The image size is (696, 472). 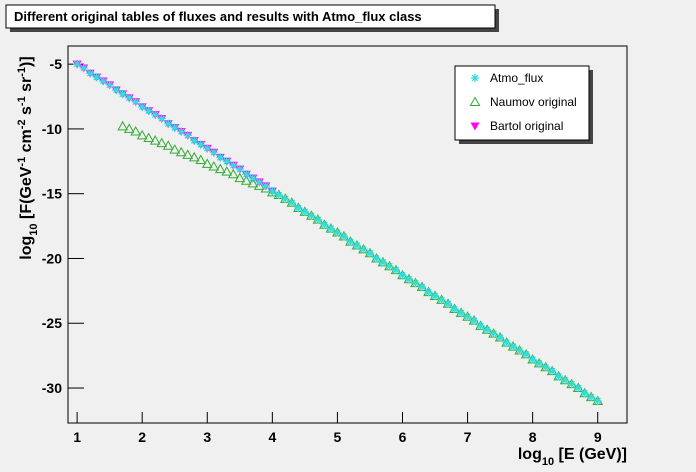 I want to click on y-tick-label: -15, so click(x=52, y=194).